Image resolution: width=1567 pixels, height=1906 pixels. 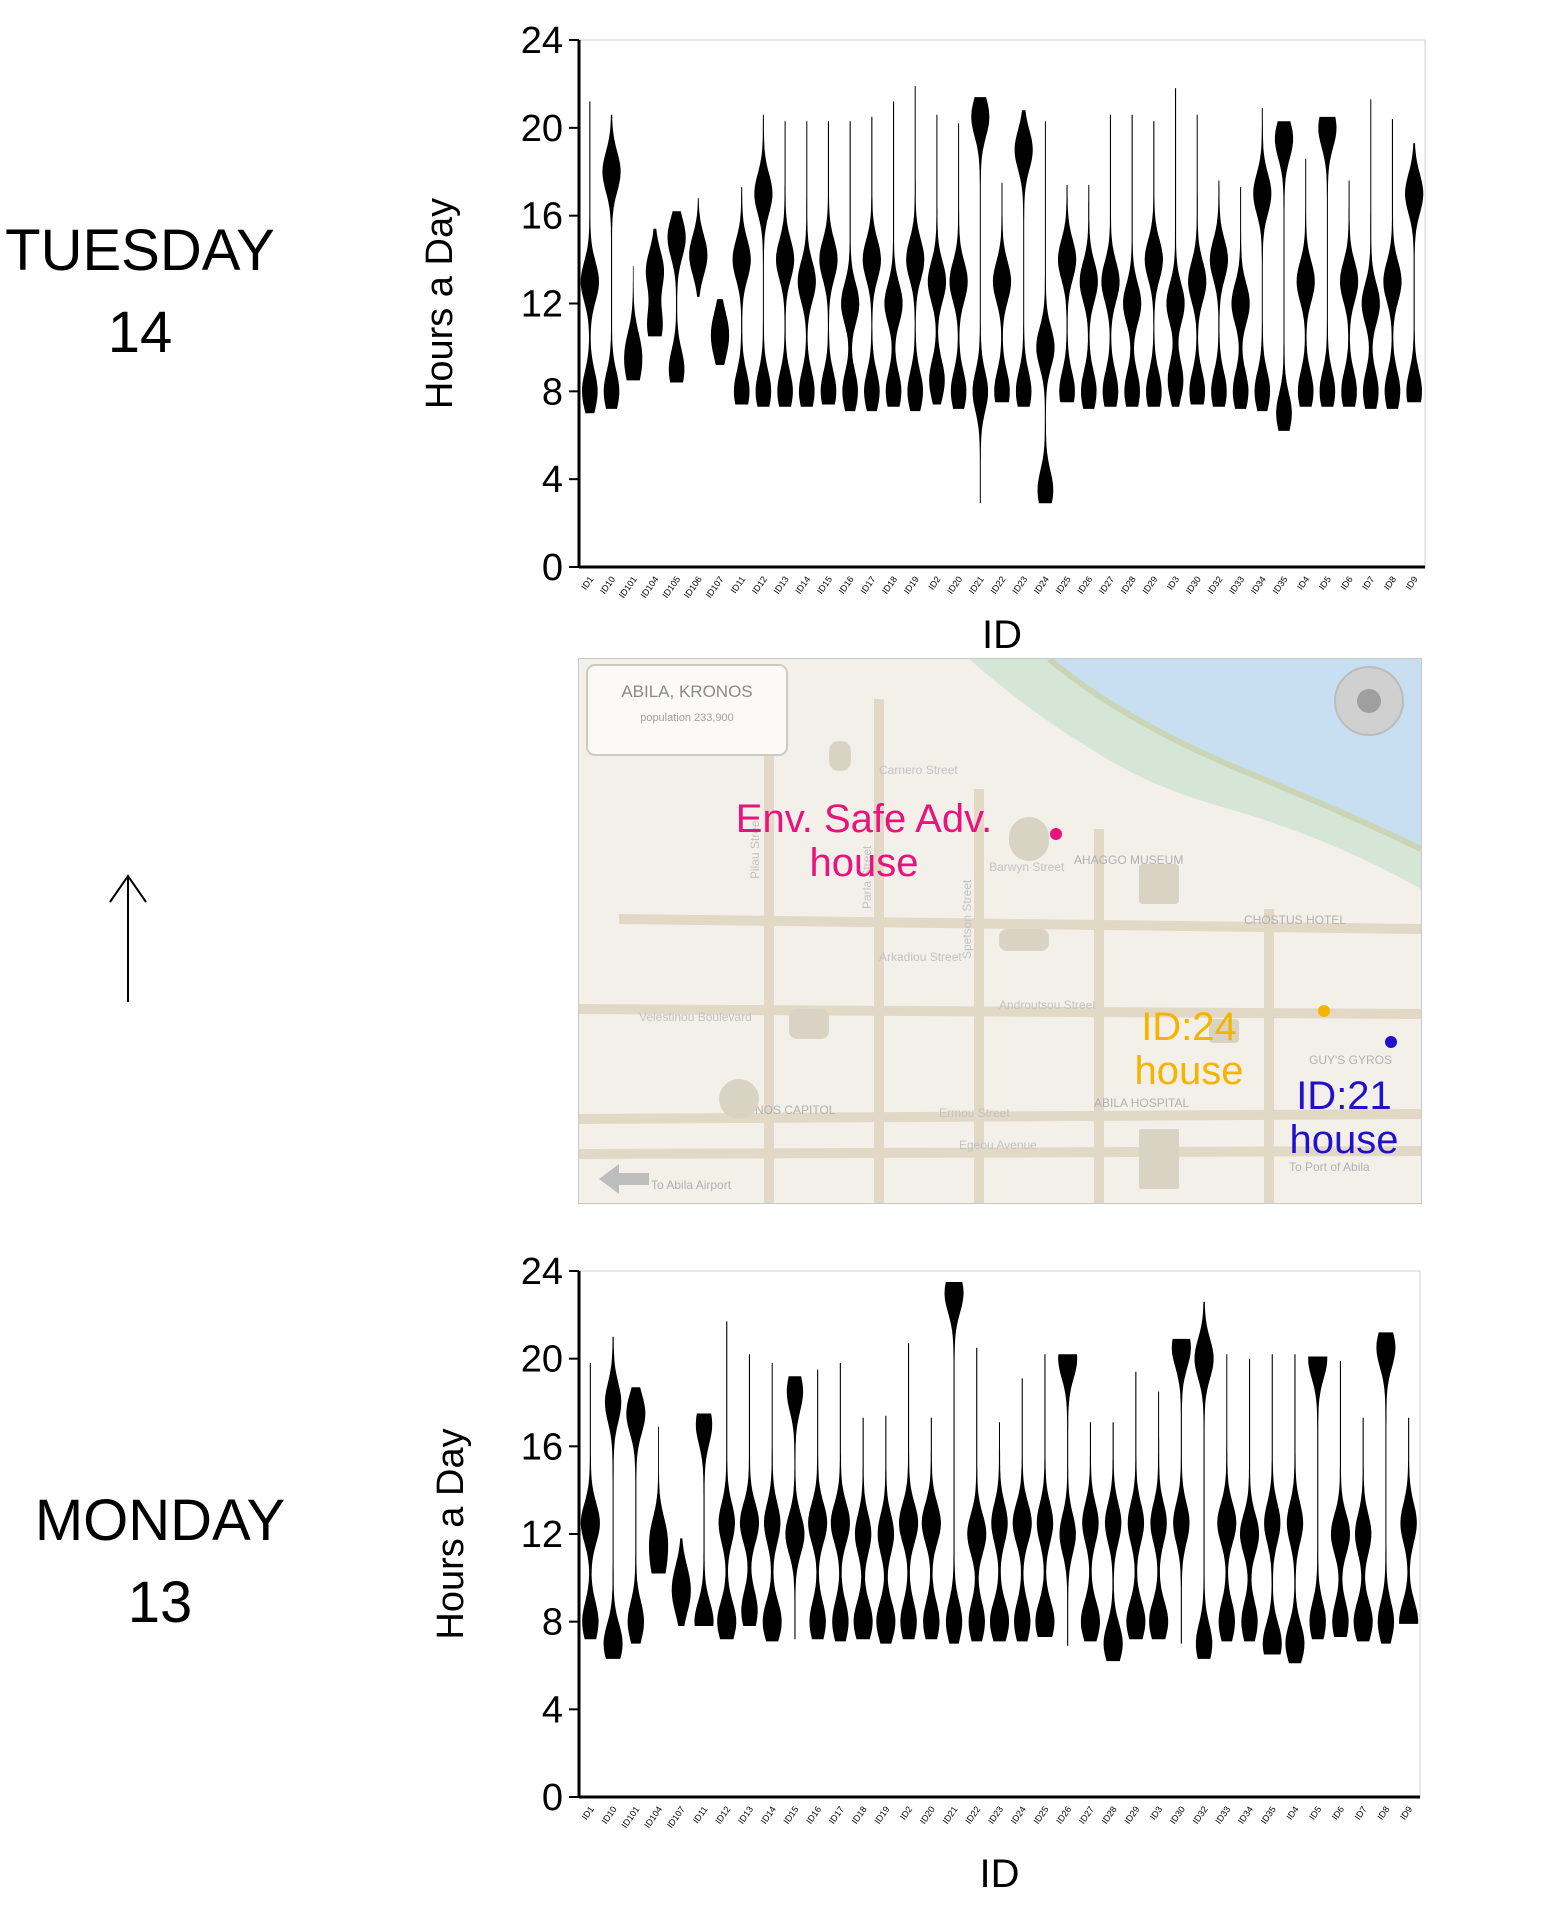 I want to click on env-safe-label: Env. Safe Adv. house, so click(x=864, y=841).